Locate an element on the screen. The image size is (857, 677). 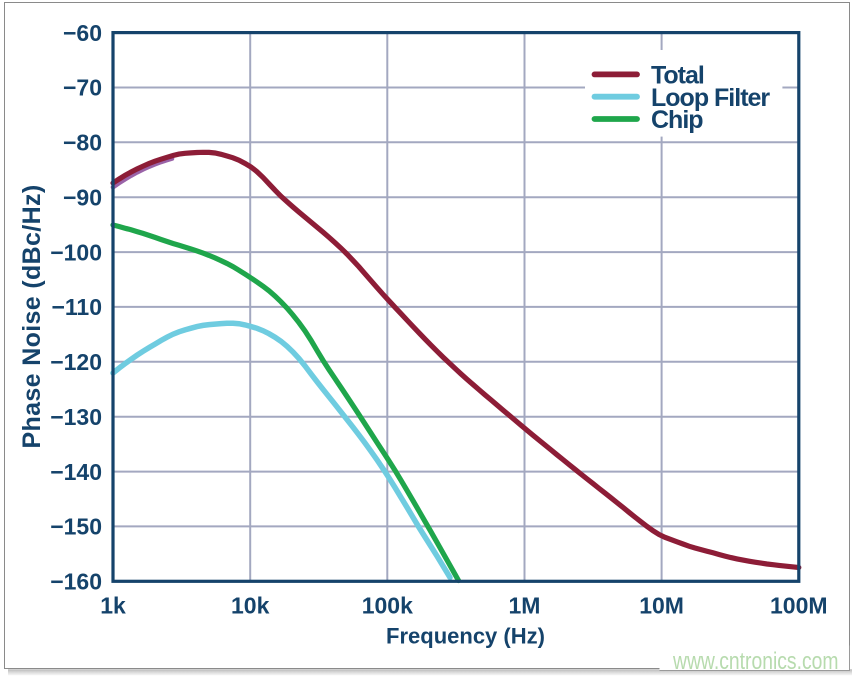
svg-text: 10k is located at coordinates (250, 606).